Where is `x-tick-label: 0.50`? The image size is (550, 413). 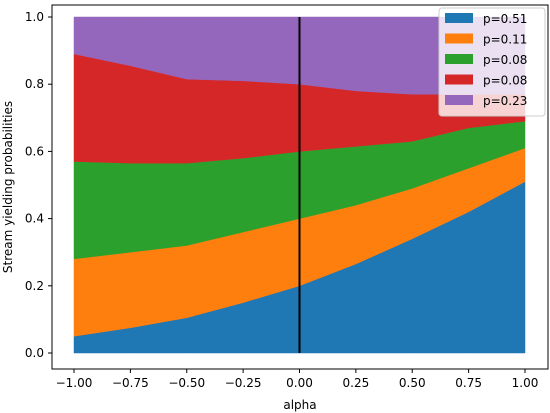
x-tick-label: 0.50 is located at coordinates (412, 383).